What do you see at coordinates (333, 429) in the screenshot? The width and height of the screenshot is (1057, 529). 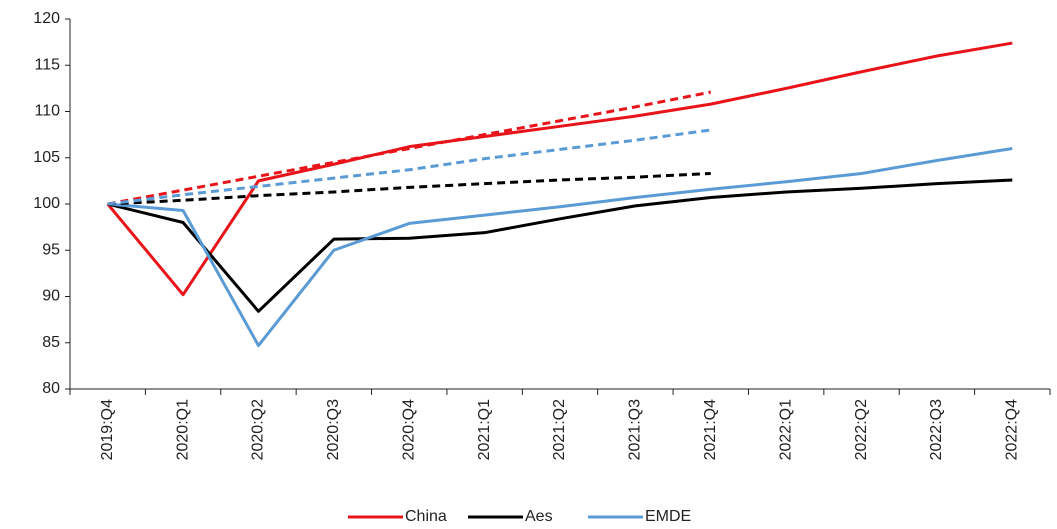 I see `x-tick-label: 2020:Q3` at bounding box center [333, 429].